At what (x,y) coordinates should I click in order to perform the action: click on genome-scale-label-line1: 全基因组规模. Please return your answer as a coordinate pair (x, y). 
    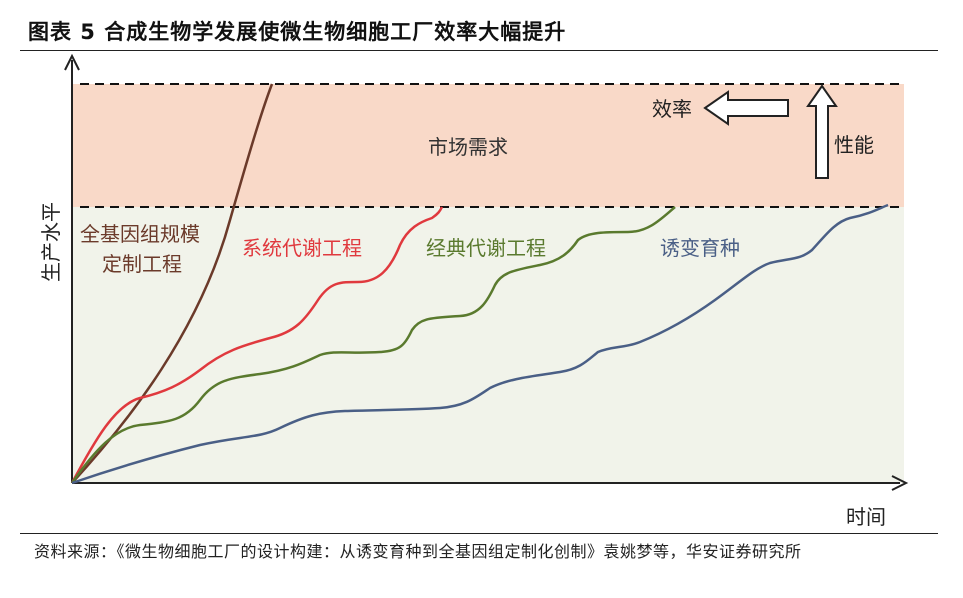
    Looking at the image, I should click on (140, 234).